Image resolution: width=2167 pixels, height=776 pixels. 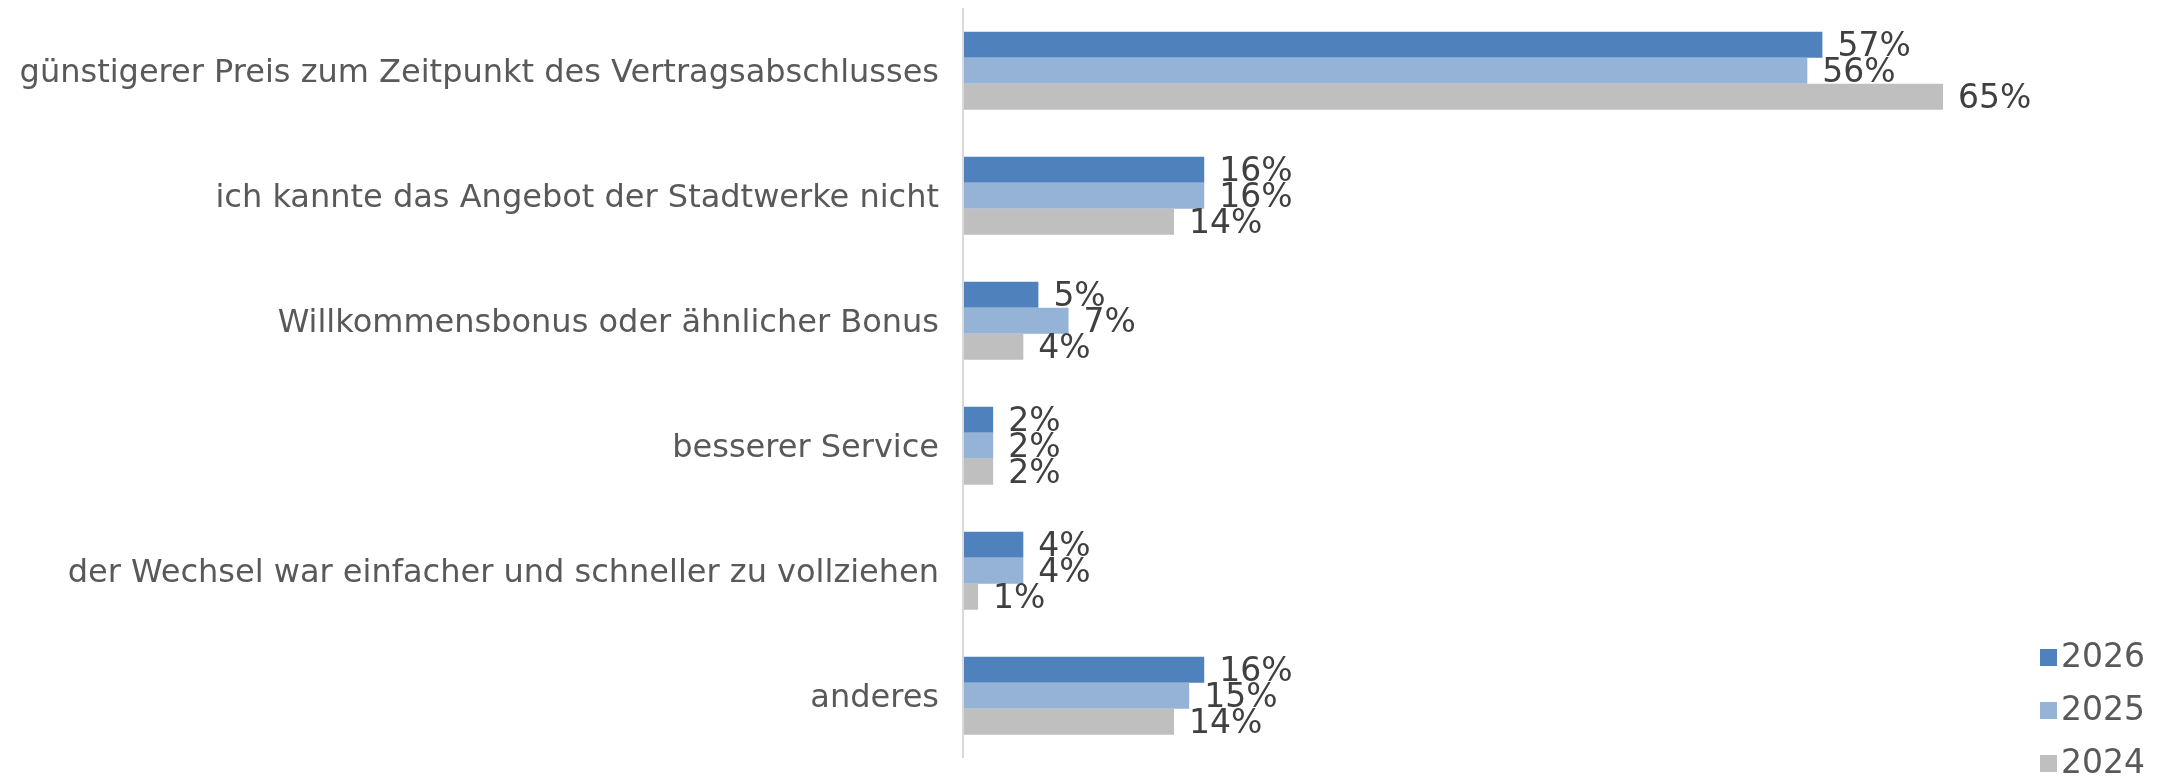 I want to click on legend-label: 2026, so click(x=2103, y=655).